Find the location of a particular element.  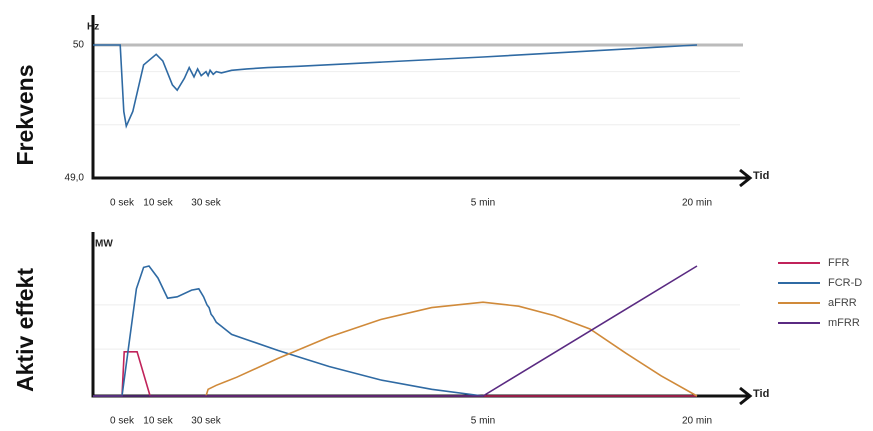

axis-title: Aktiv effekt is located at coordinates (25, 330).